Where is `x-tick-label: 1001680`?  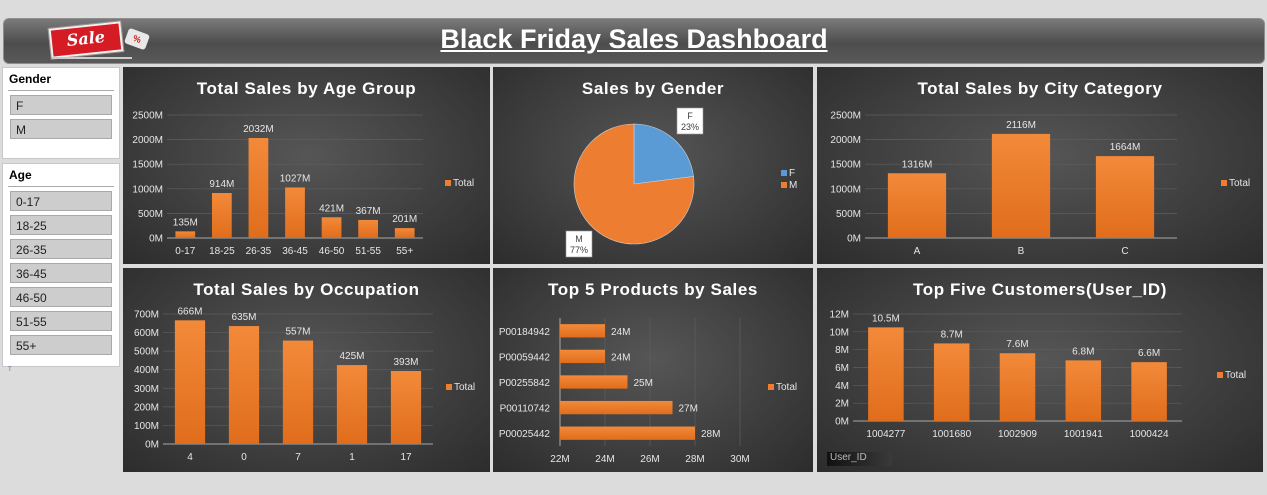
x-tick-label: 1001680 is located at coordinates (951, 434).